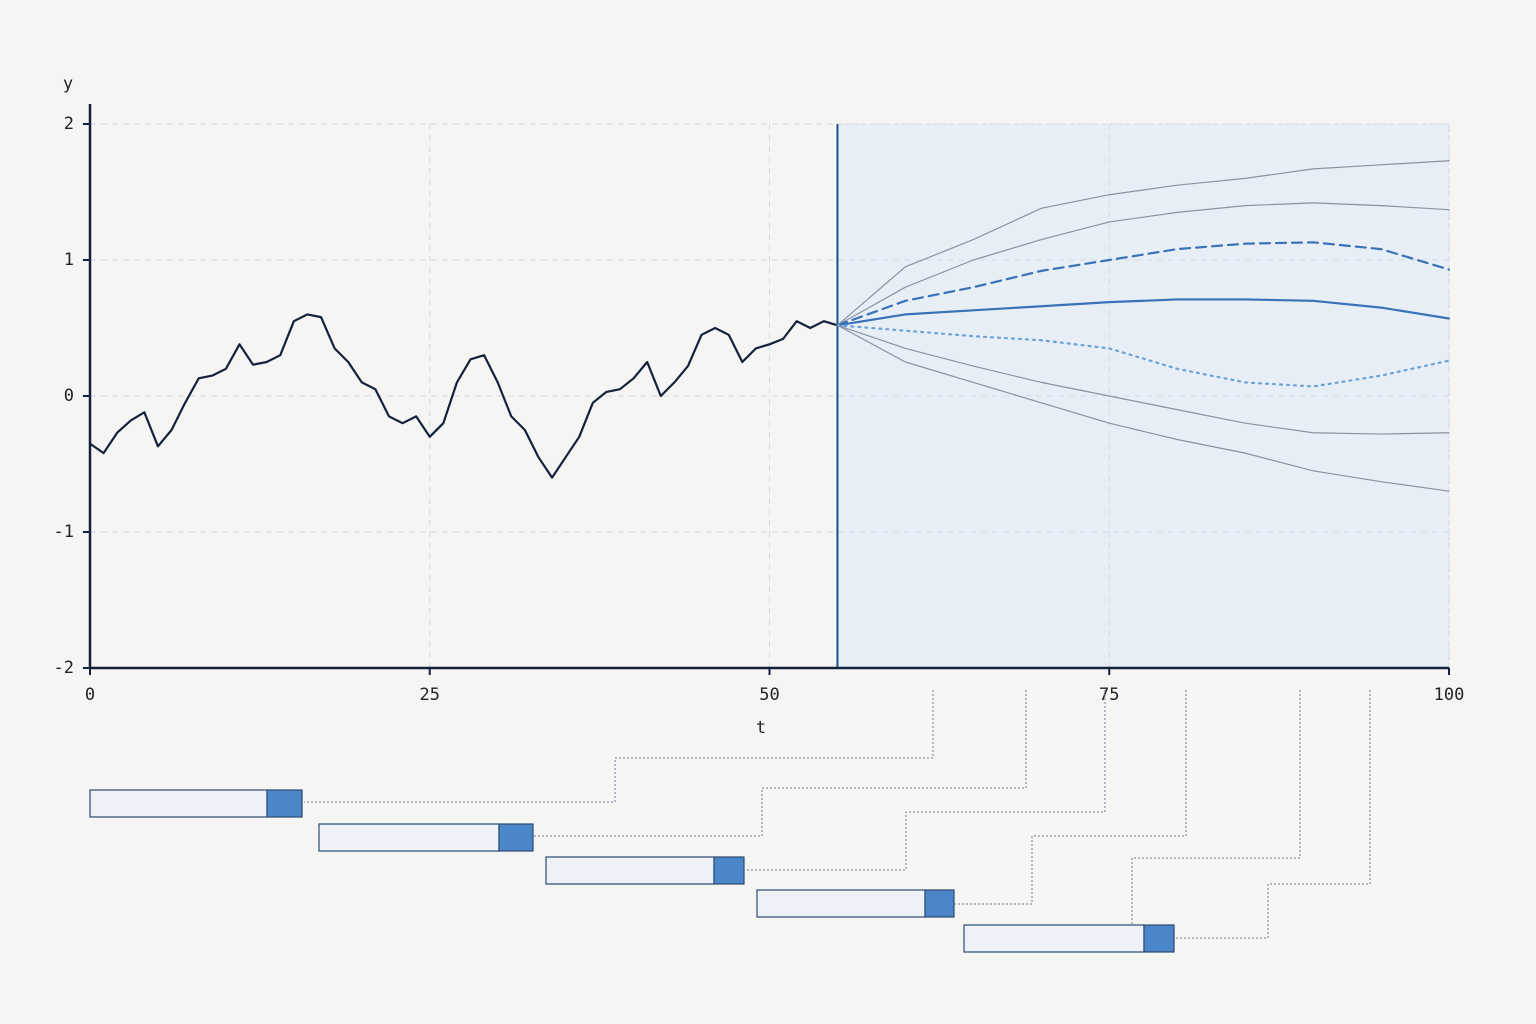  What do you see at coordinates (1449, 695) in the screenshot?
I see `x-tick-label: 100` at bounding box center [1449, 695].